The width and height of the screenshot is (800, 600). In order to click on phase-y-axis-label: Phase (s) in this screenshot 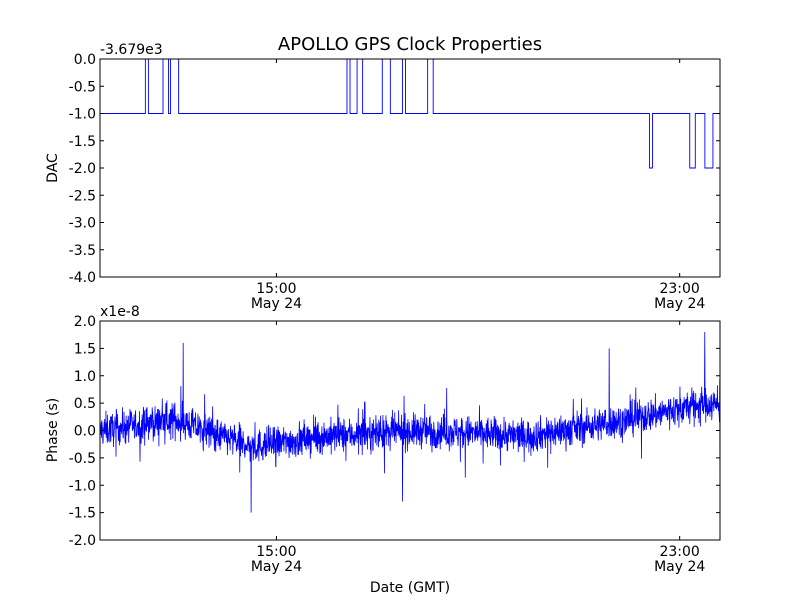, I will do `click(53, 430)`.